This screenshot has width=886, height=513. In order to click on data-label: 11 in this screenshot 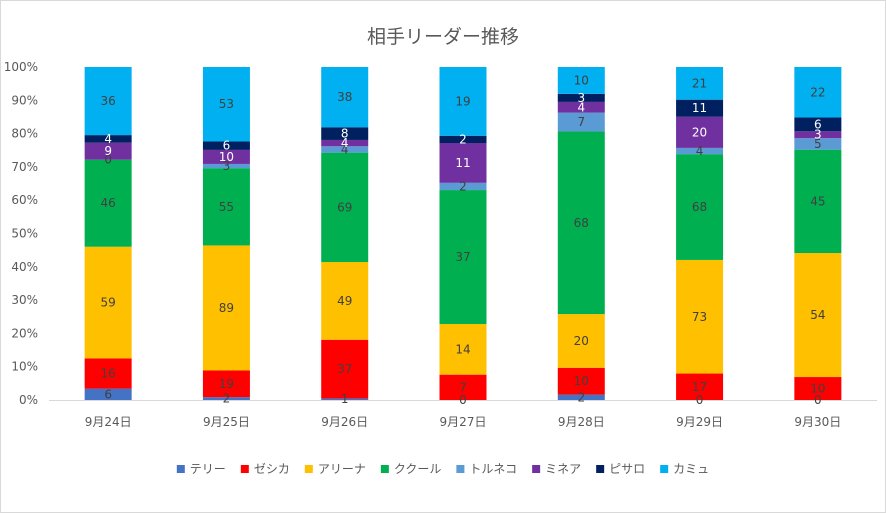, I will do `click(462, 163)`.